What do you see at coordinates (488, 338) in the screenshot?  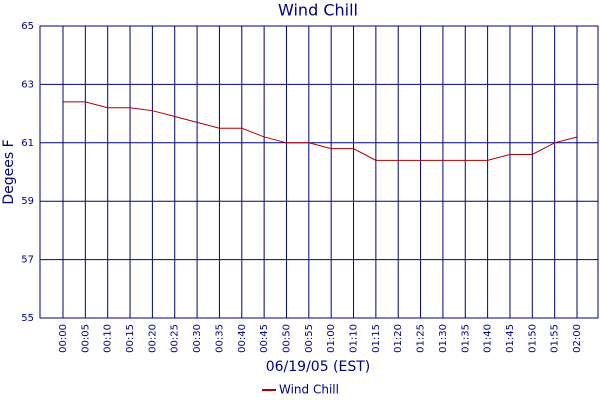 I see `x-tick-label: 01:40` at bounding box center [488, 338].